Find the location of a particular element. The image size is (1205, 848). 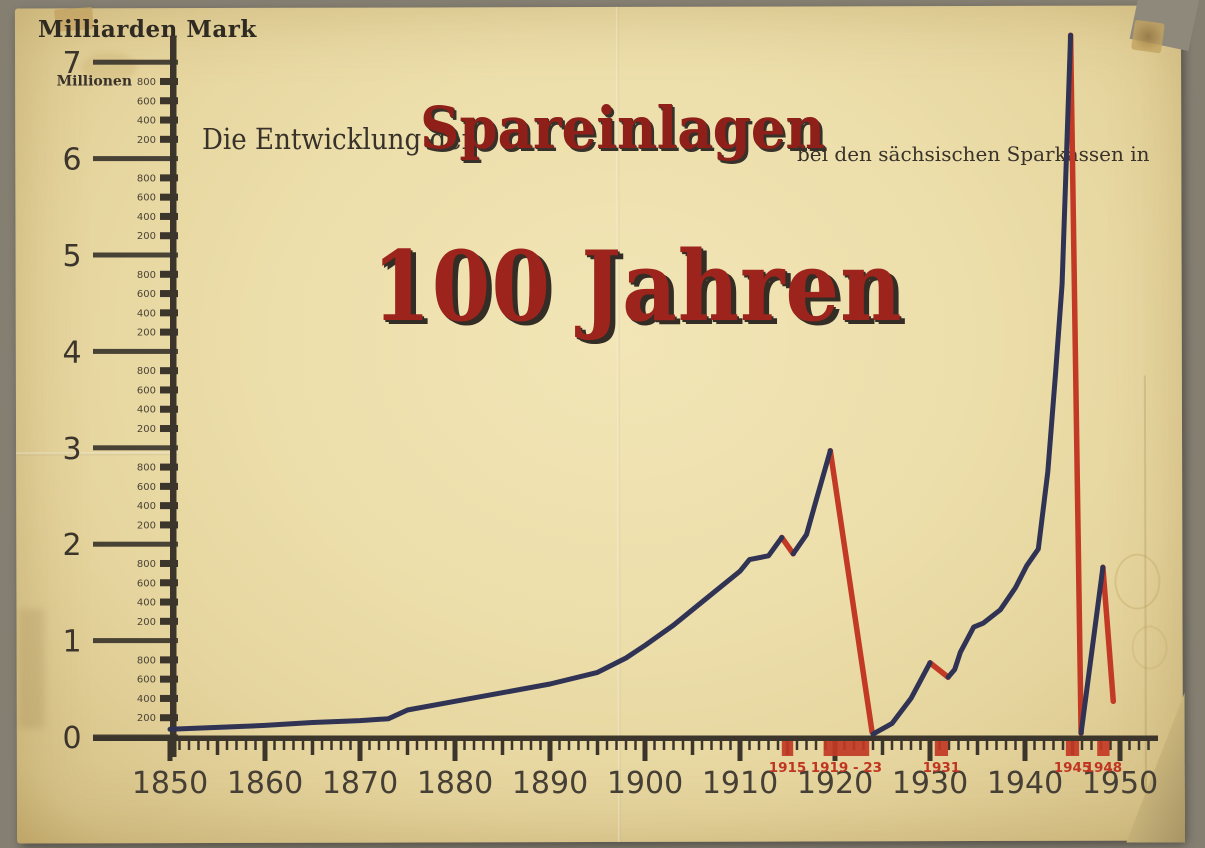

title-prefix: Die Entwicklung der is located at coordinates (338, 139).